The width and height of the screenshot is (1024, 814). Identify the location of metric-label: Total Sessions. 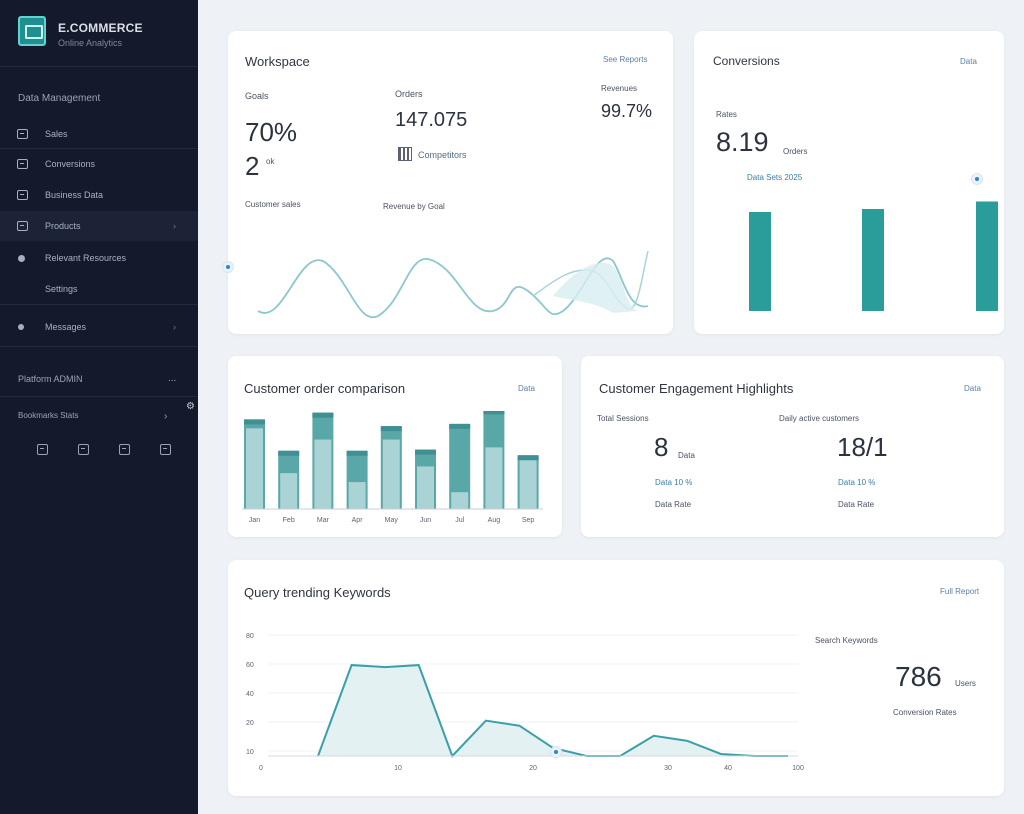
(623, 418).